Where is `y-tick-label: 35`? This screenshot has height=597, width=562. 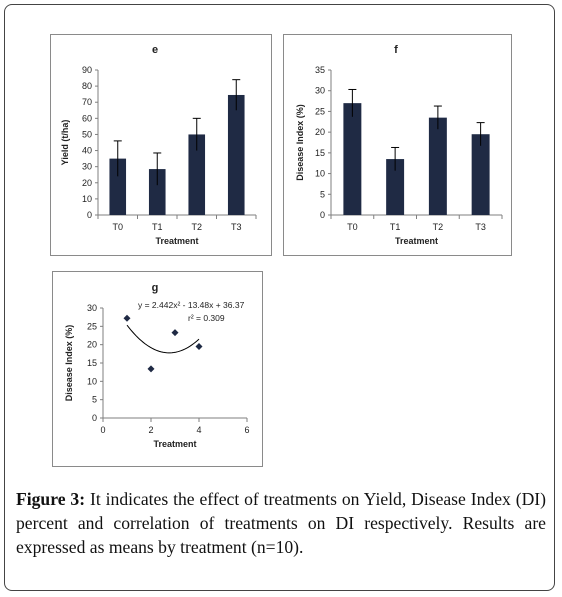 y-tick-label: 35 is located at coordinates (320, 70).